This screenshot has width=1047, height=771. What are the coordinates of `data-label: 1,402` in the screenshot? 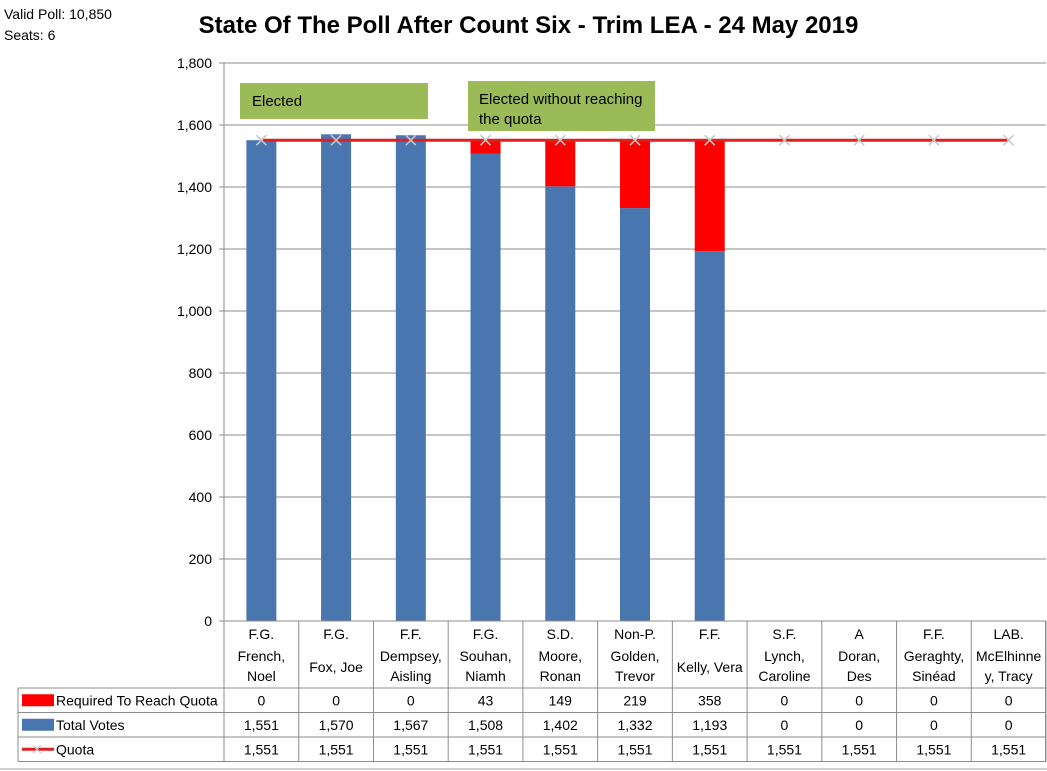 It's located at (560, 725).